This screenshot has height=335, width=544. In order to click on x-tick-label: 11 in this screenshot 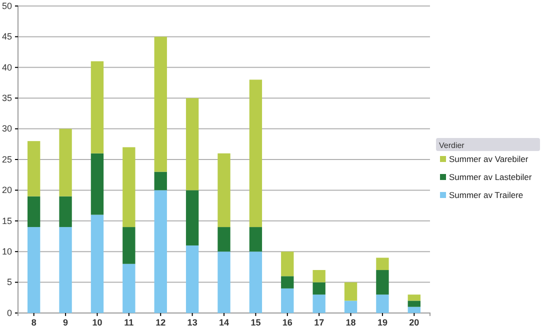, I will do `click(129, 322)`.